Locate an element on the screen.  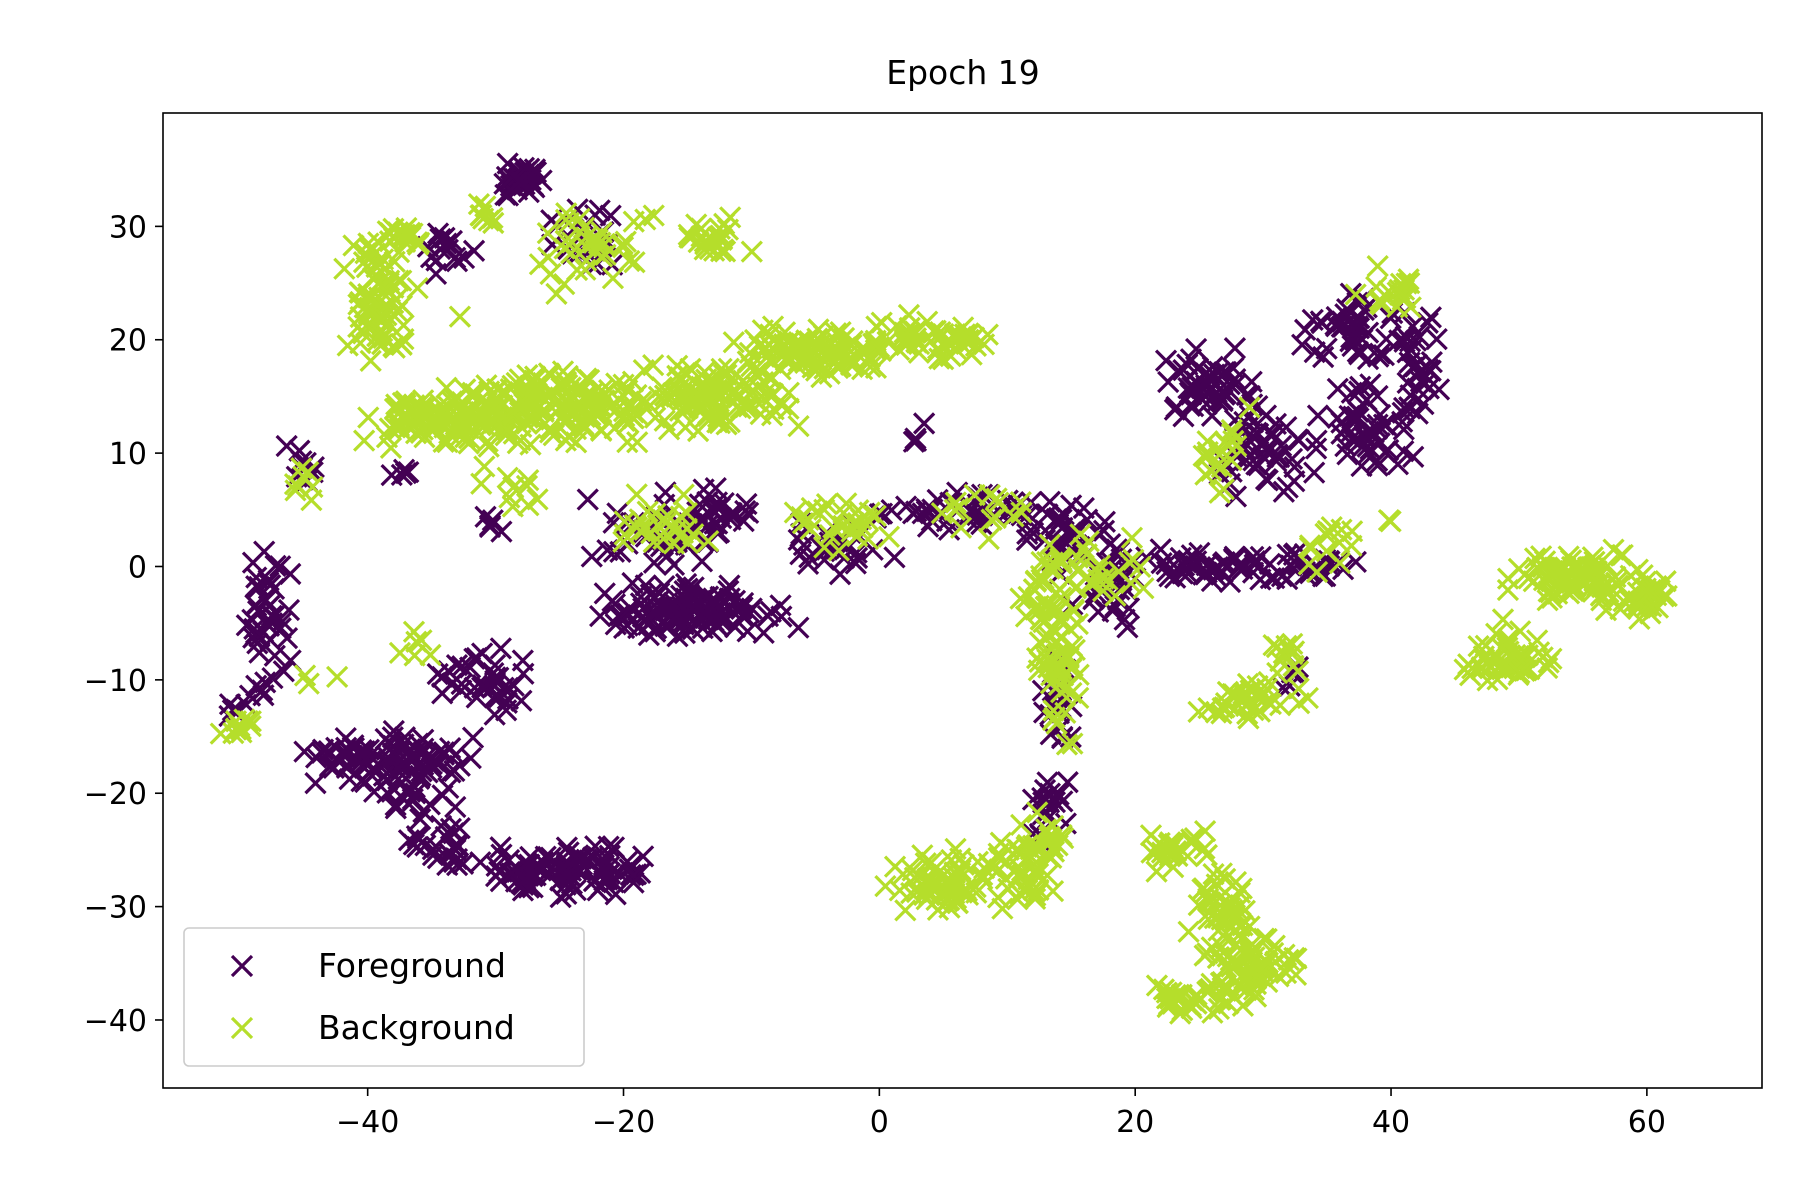
y-tick-label: 0 is located at coordinates (137, 567).